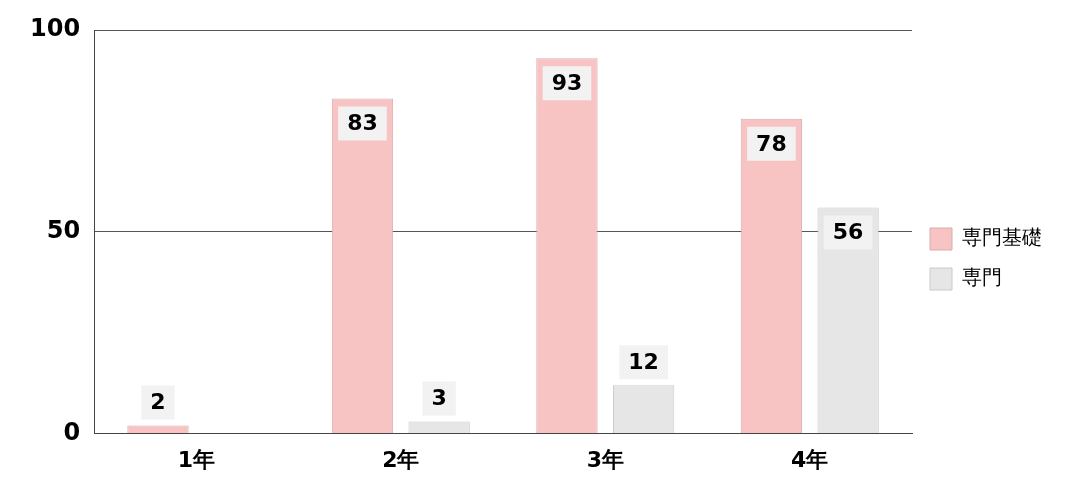  What do you see at coordinates (63, 230) in the screenshot?
I see `y-tick-label: 50` at bounding box center [63, 230].